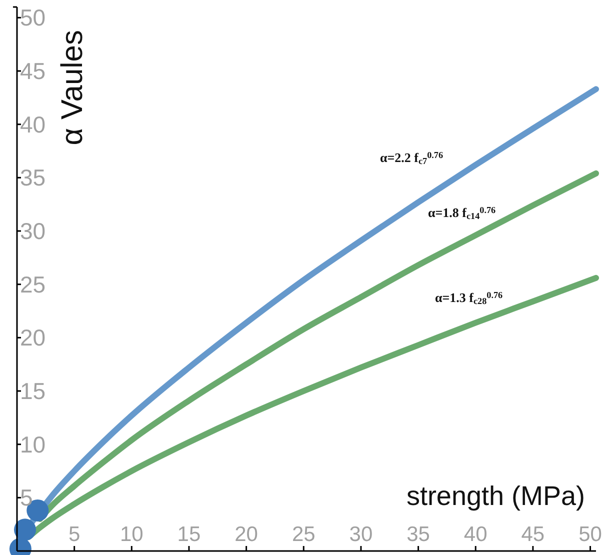  What do you see at coordinates (495, 496) in the screenshot?
I see `x-axis-title: strength (MPa)` at bounding box center [495, 496].